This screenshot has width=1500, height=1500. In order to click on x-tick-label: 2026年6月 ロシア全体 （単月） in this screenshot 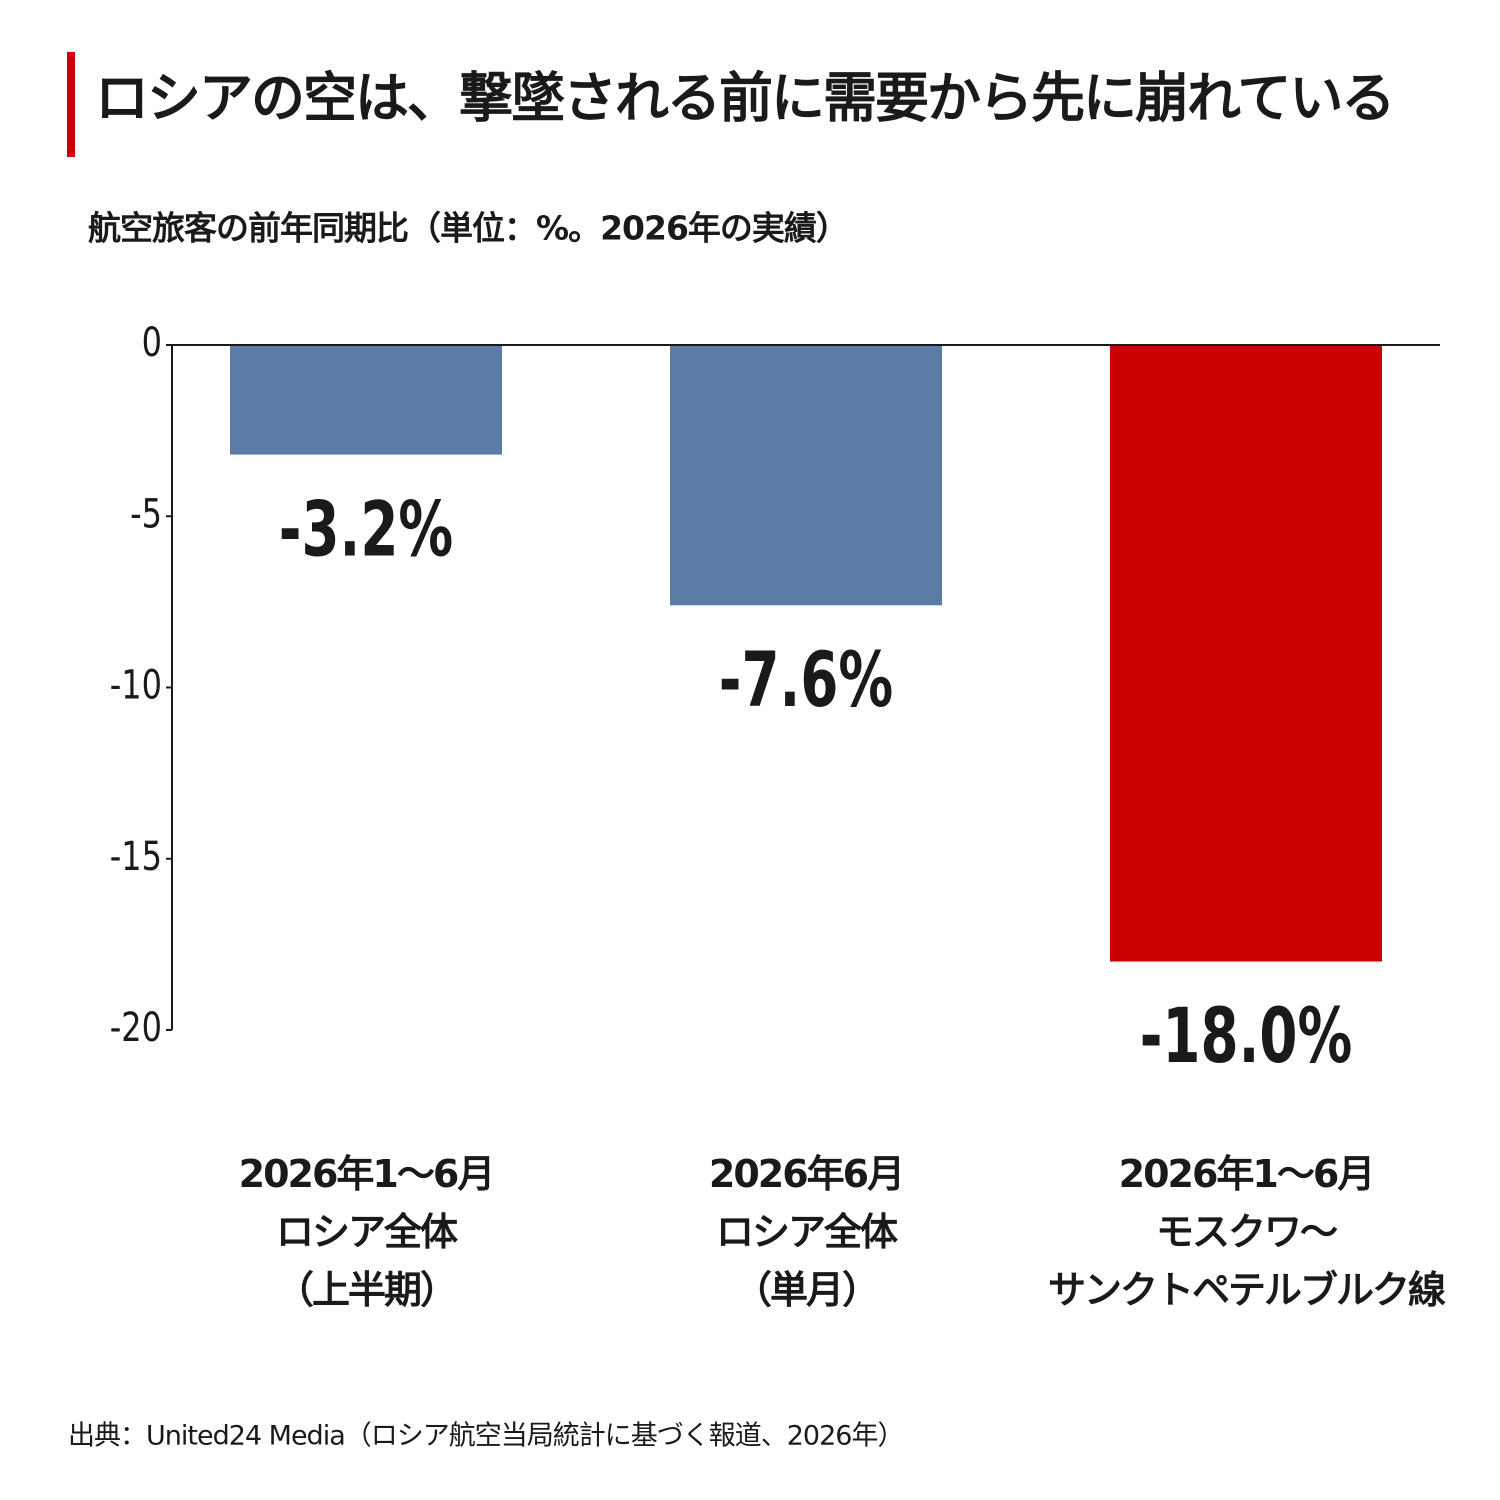, I will do `click(806, 1232)`.